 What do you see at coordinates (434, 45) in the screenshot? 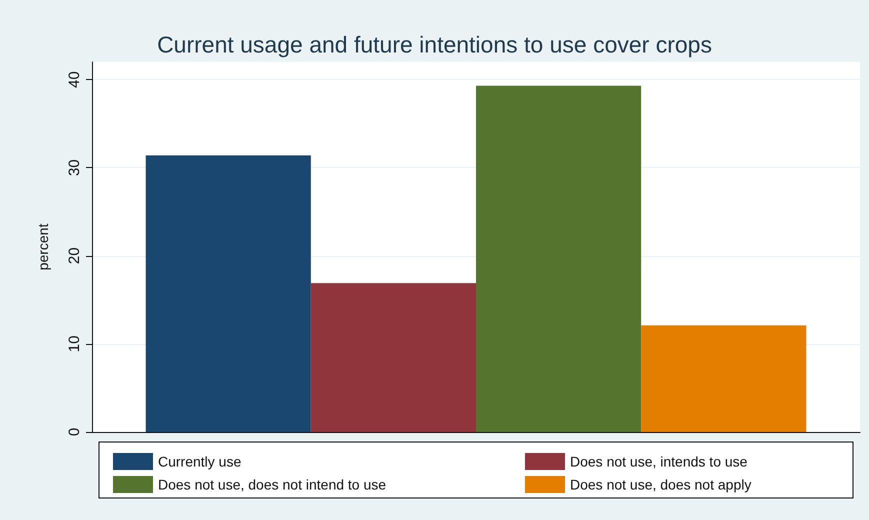
I see `chart-title: Current usage and future intentions to use cover crops` at bounding box center [434, 45].